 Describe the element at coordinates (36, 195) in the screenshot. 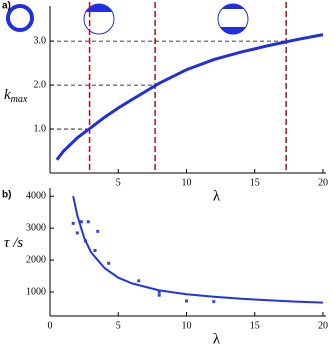

I see `y-tick-label: 4000` at that location.